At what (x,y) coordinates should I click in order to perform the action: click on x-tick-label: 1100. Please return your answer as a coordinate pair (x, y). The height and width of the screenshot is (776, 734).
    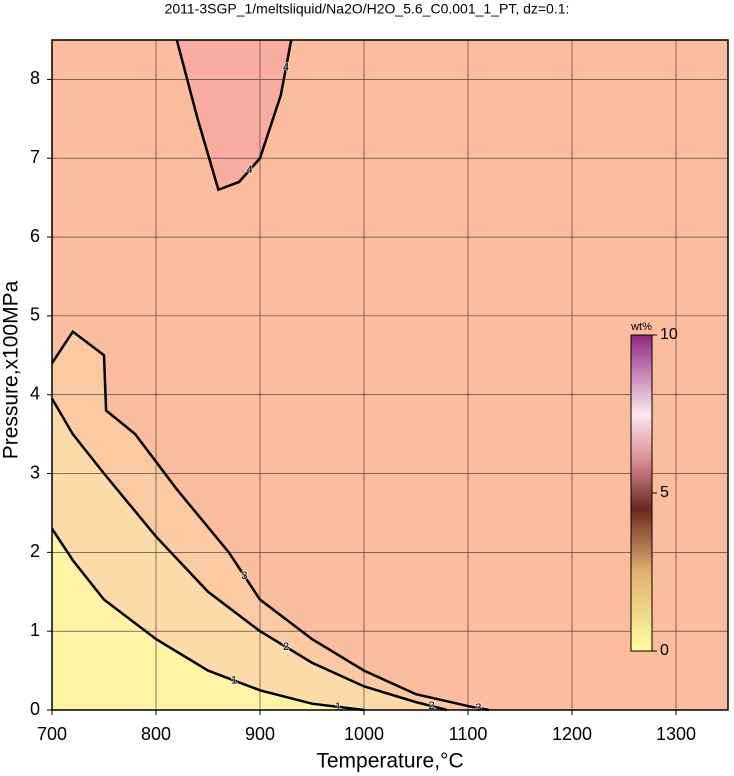
    Looking at the image, I should click on (468, 734).